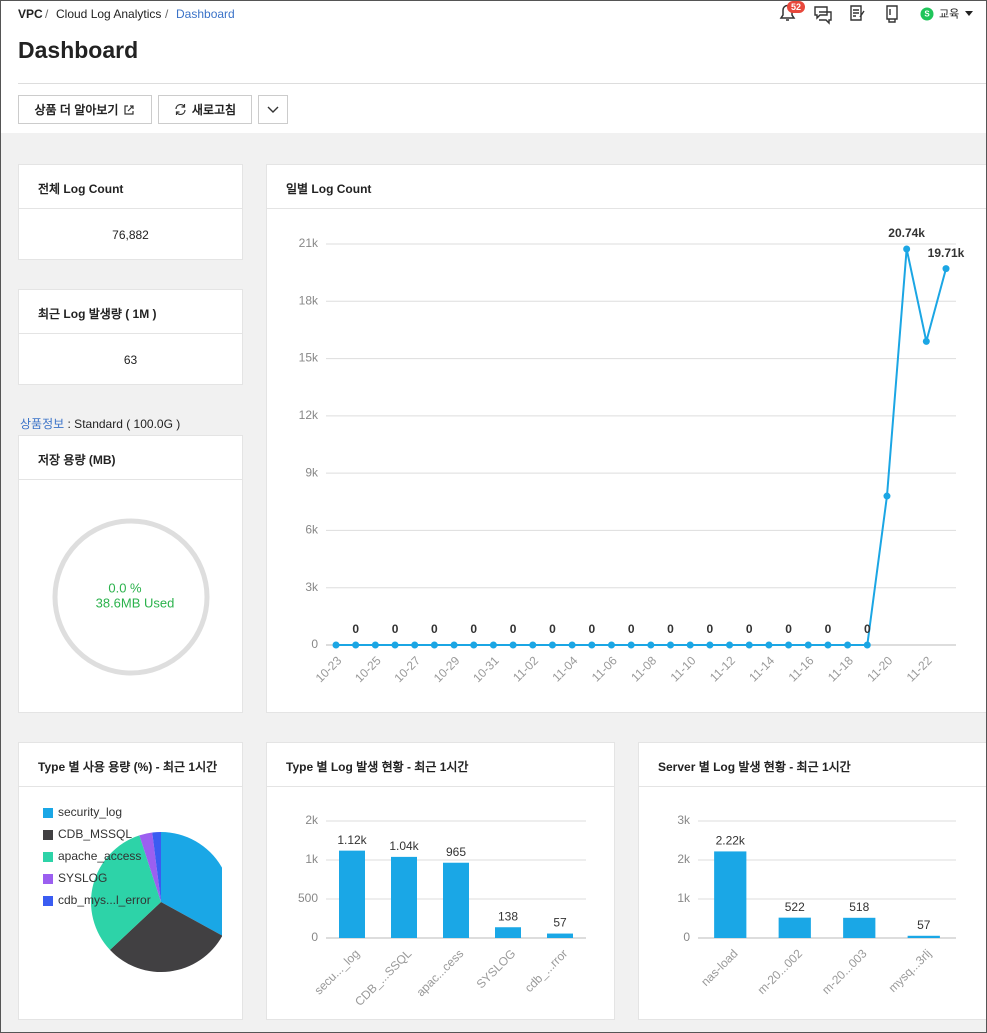  I want to click on header-icons: 52 S 교육, so click(876, 13).